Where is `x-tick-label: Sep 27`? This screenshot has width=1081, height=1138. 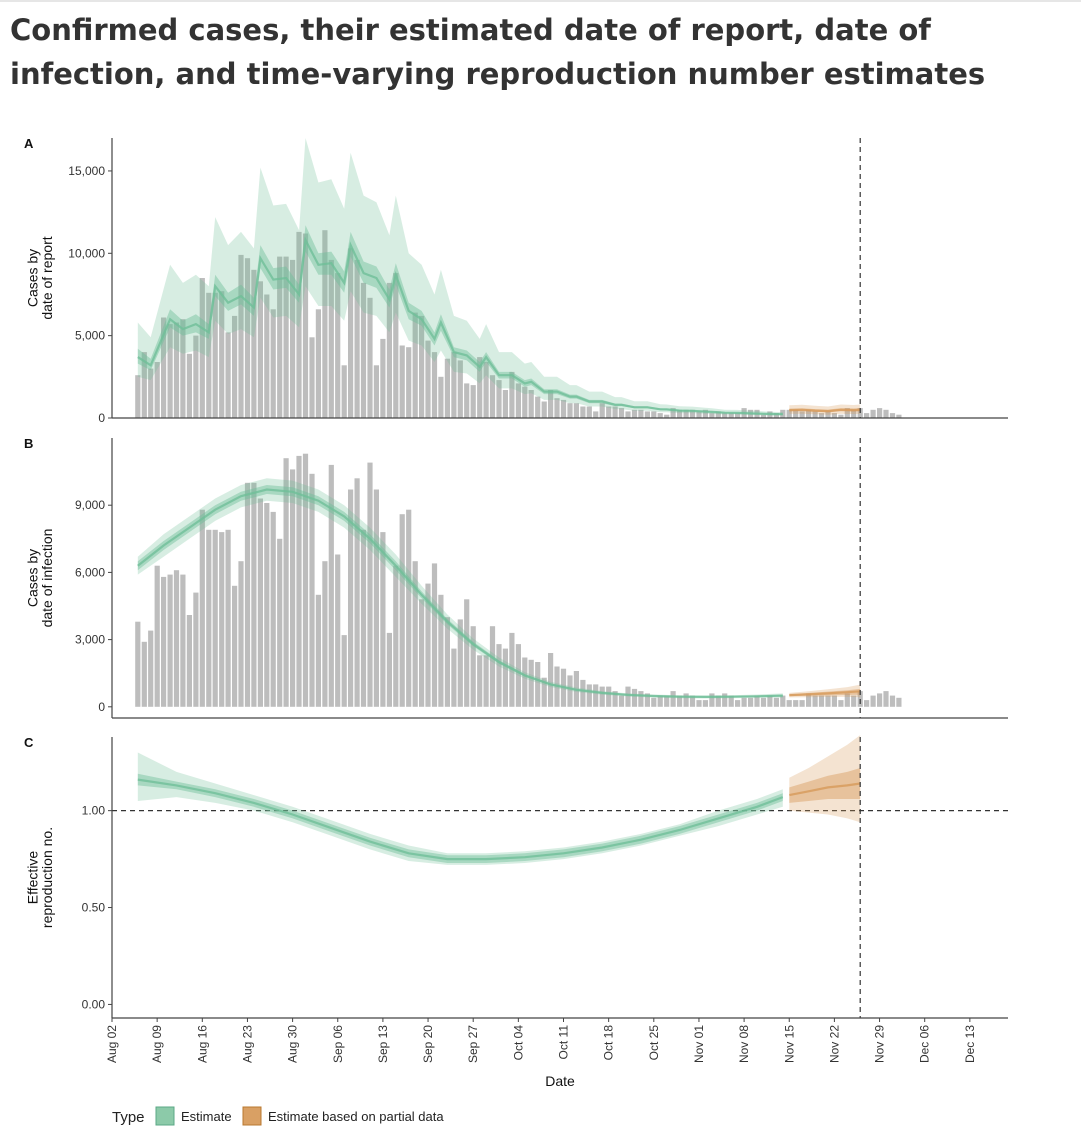 x-tick-label: Sep 27 is located at coordinates (473, 1044).